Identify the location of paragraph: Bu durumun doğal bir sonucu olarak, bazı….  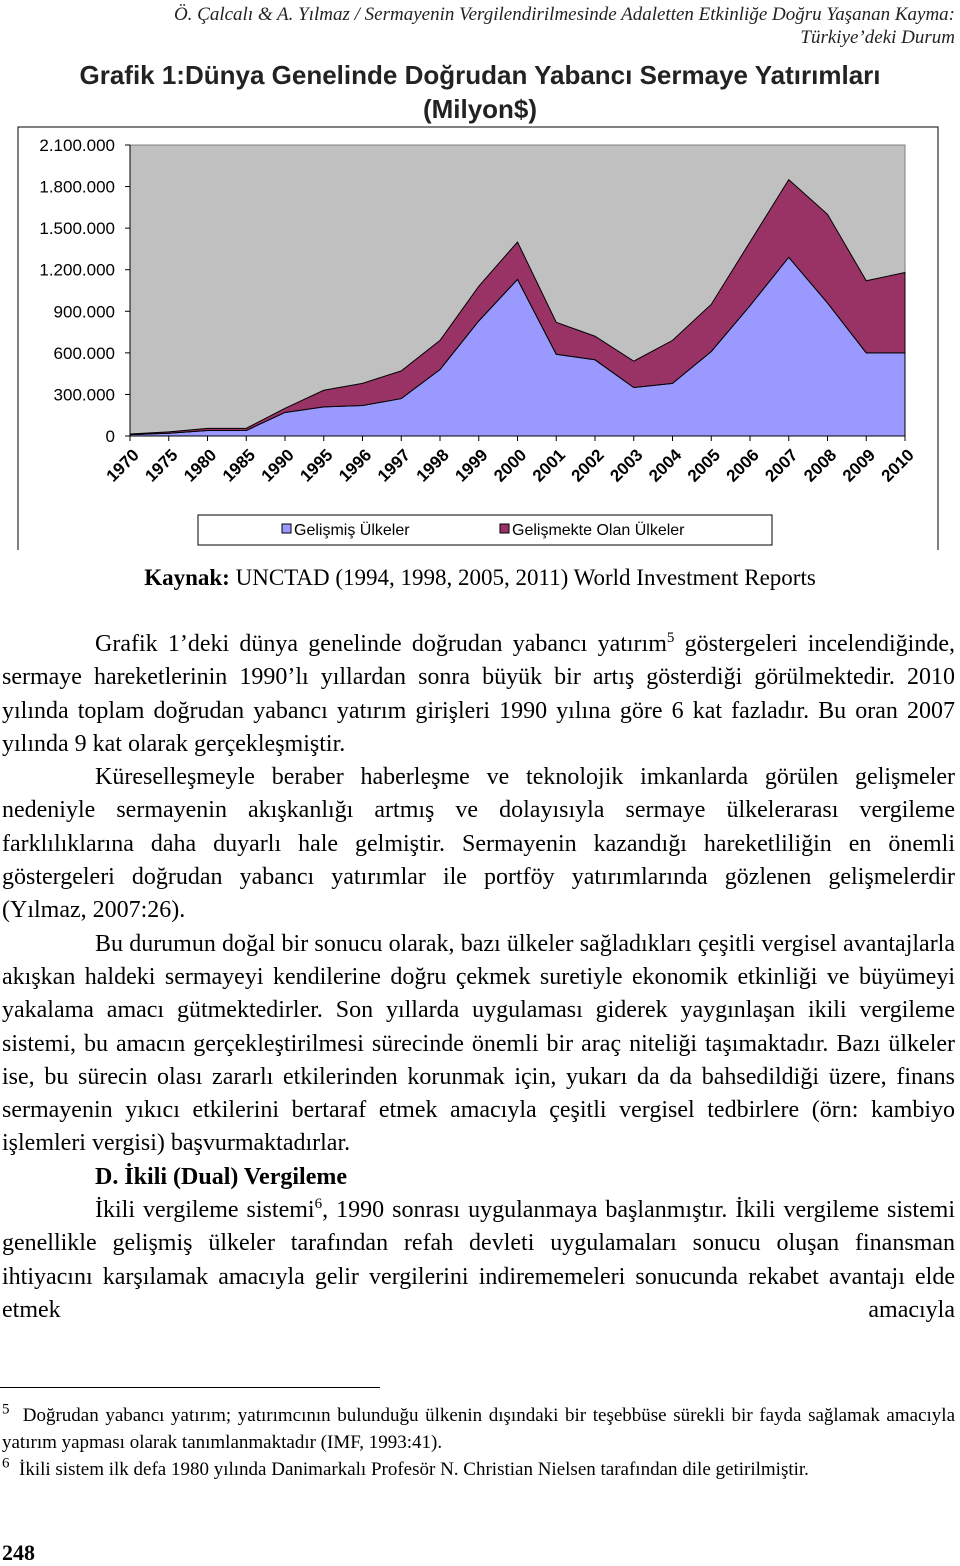
(478, 1043).